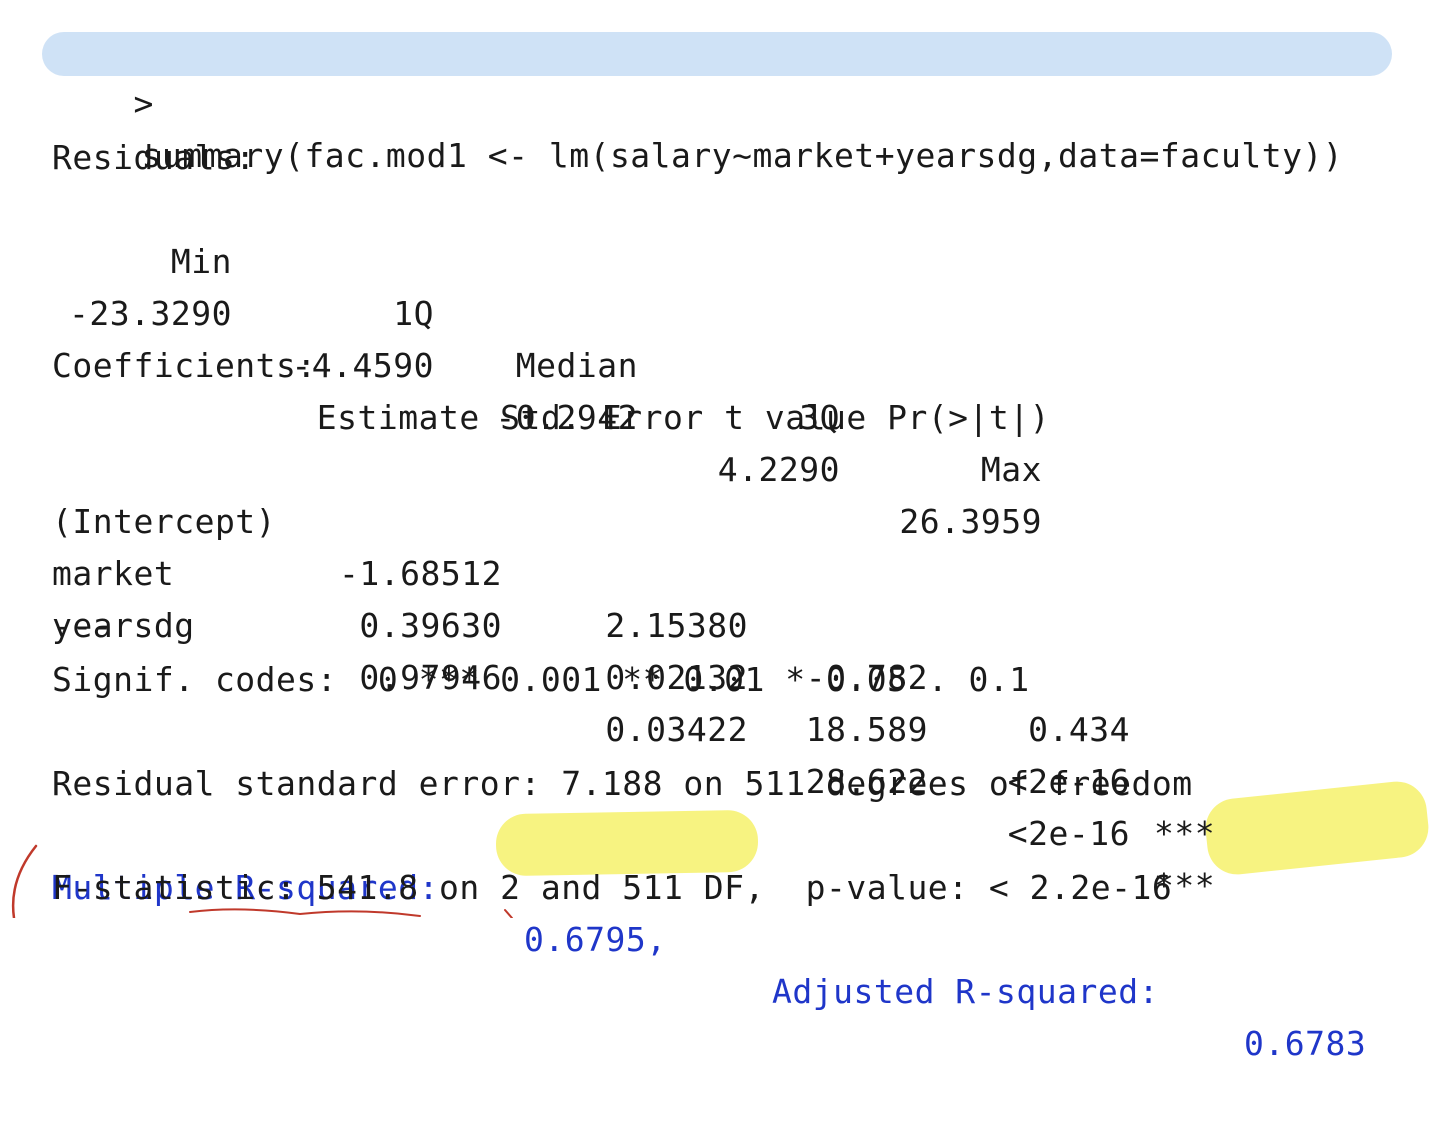 Image resolution: width=1442 pixels, height=1122 pixels. I want to click on residual-header-min: Min, so click(201, 261).